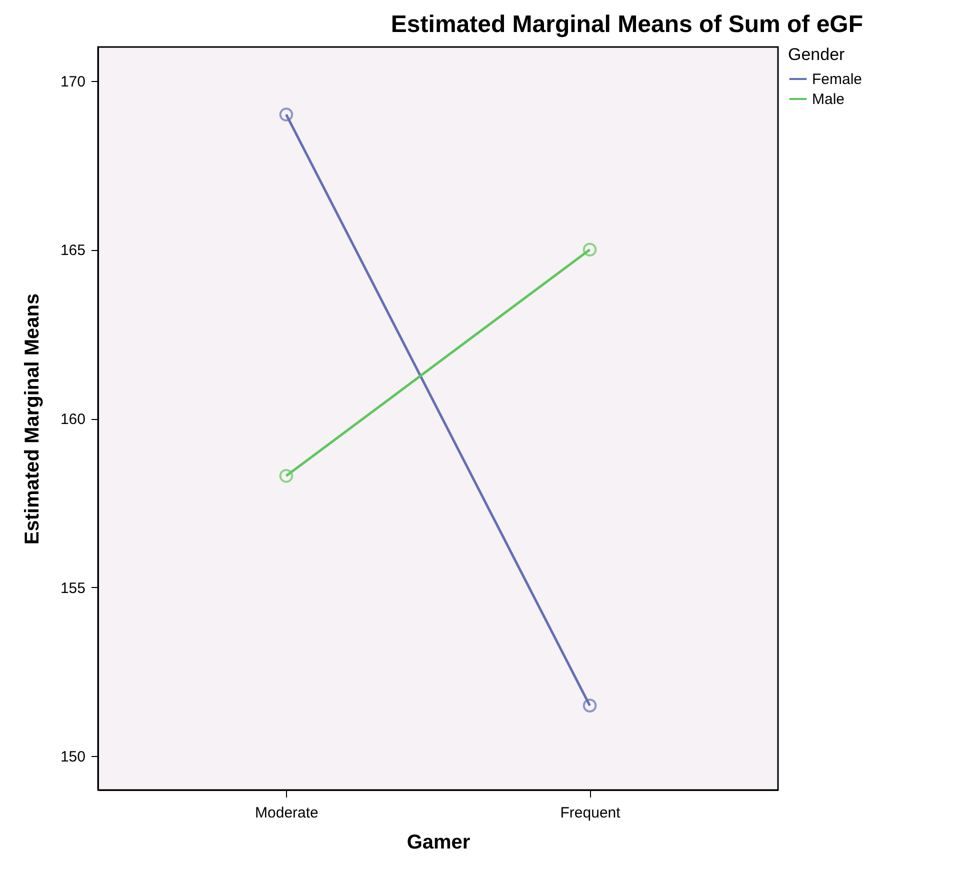 Image resolution: width=977 pixels, height=873 pixels. Describe the element at coordinates (828, 99) in the screenshot. I see `legend-label: Male` at that location.